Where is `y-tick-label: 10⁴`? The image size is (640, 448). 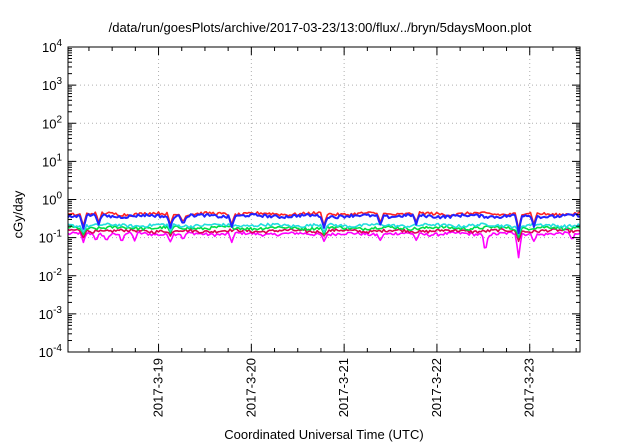
y-tick-label: 10⁴ is located at coordinates (52, 46).